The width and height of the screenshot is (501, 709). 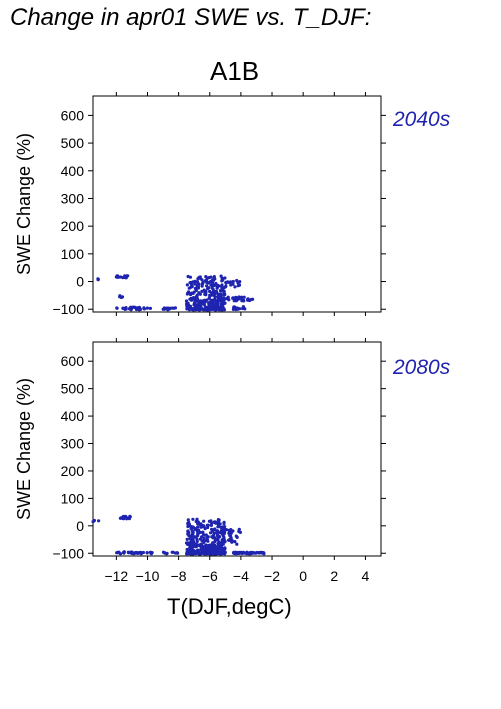 I want to click on y-tick-label: 500, so click(x=73, y=389).